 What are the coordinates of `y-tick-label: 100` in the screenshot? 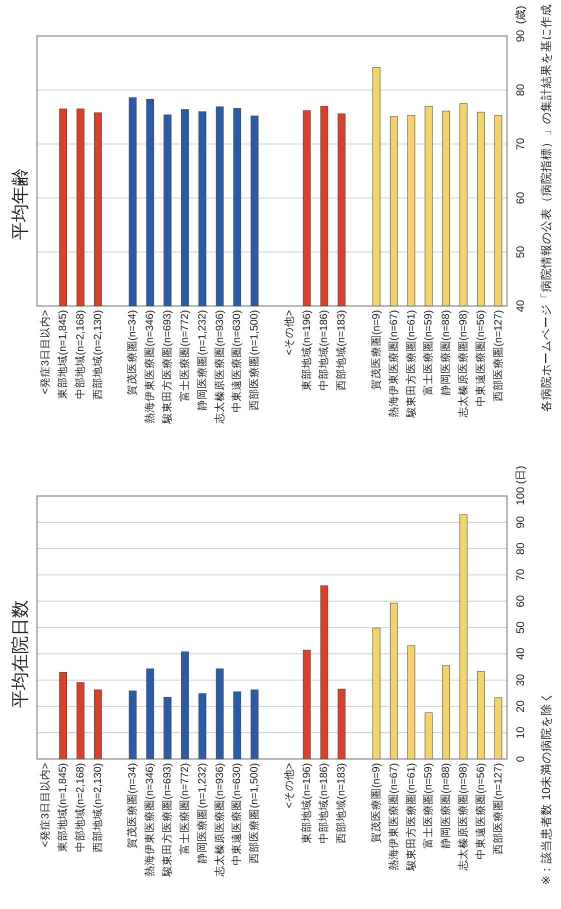 It's located at (521, 496).